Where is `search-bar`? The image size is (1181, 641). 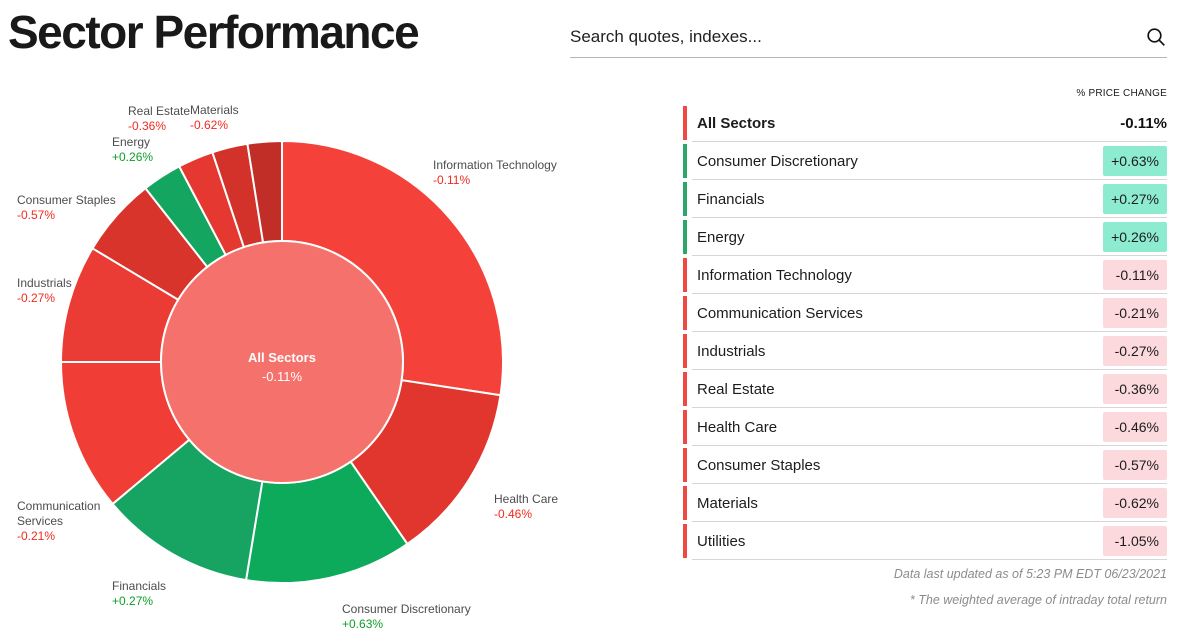 search-bar is located at coordinates (868, 37).